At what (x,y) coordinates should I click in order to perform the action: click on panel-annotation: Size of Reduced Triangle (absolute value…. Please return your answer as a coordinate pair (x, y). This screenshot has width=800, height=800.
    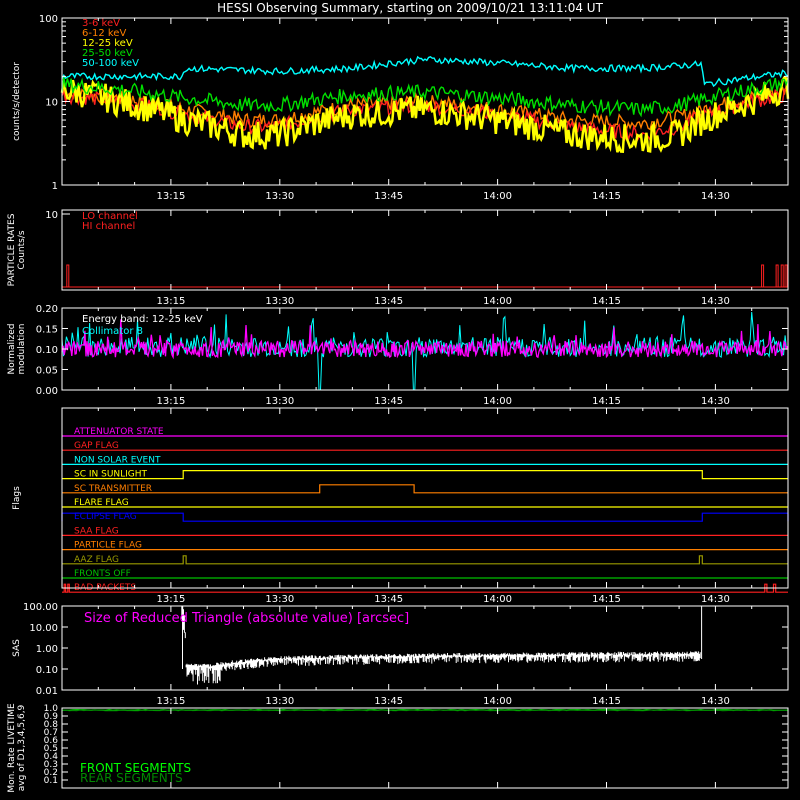
    Looking at the image, I should click on (246, 618).